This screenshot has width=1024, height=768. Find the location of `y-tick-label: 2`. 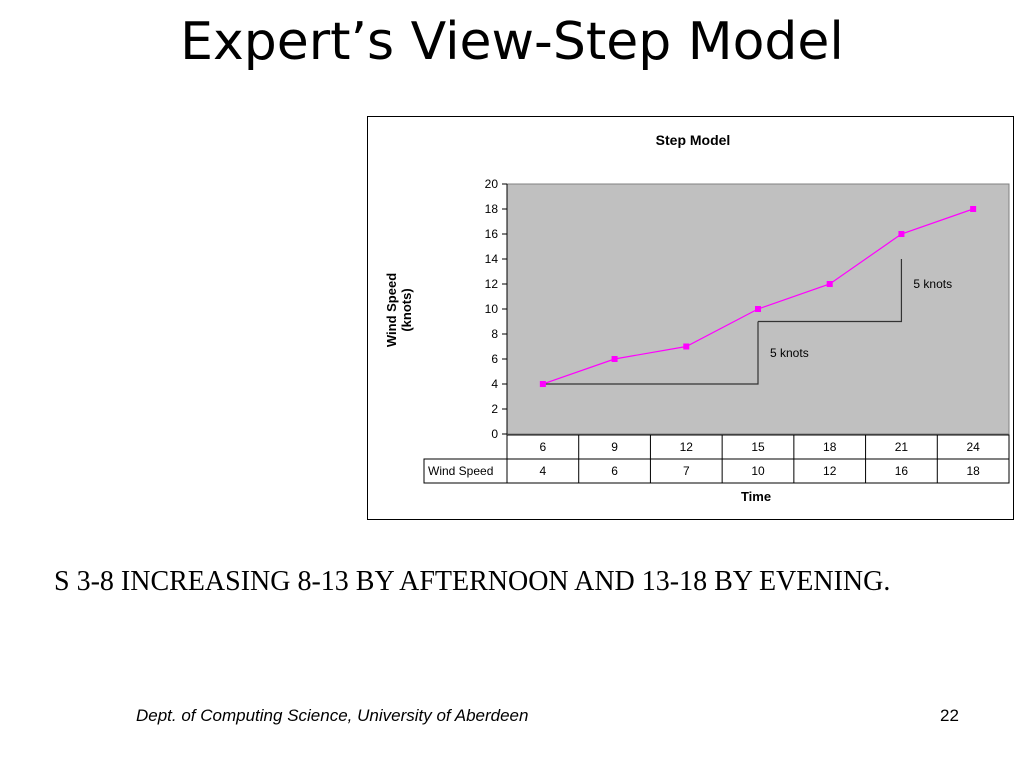

y-tick-label: 2 is located at coordinates (494, 409).